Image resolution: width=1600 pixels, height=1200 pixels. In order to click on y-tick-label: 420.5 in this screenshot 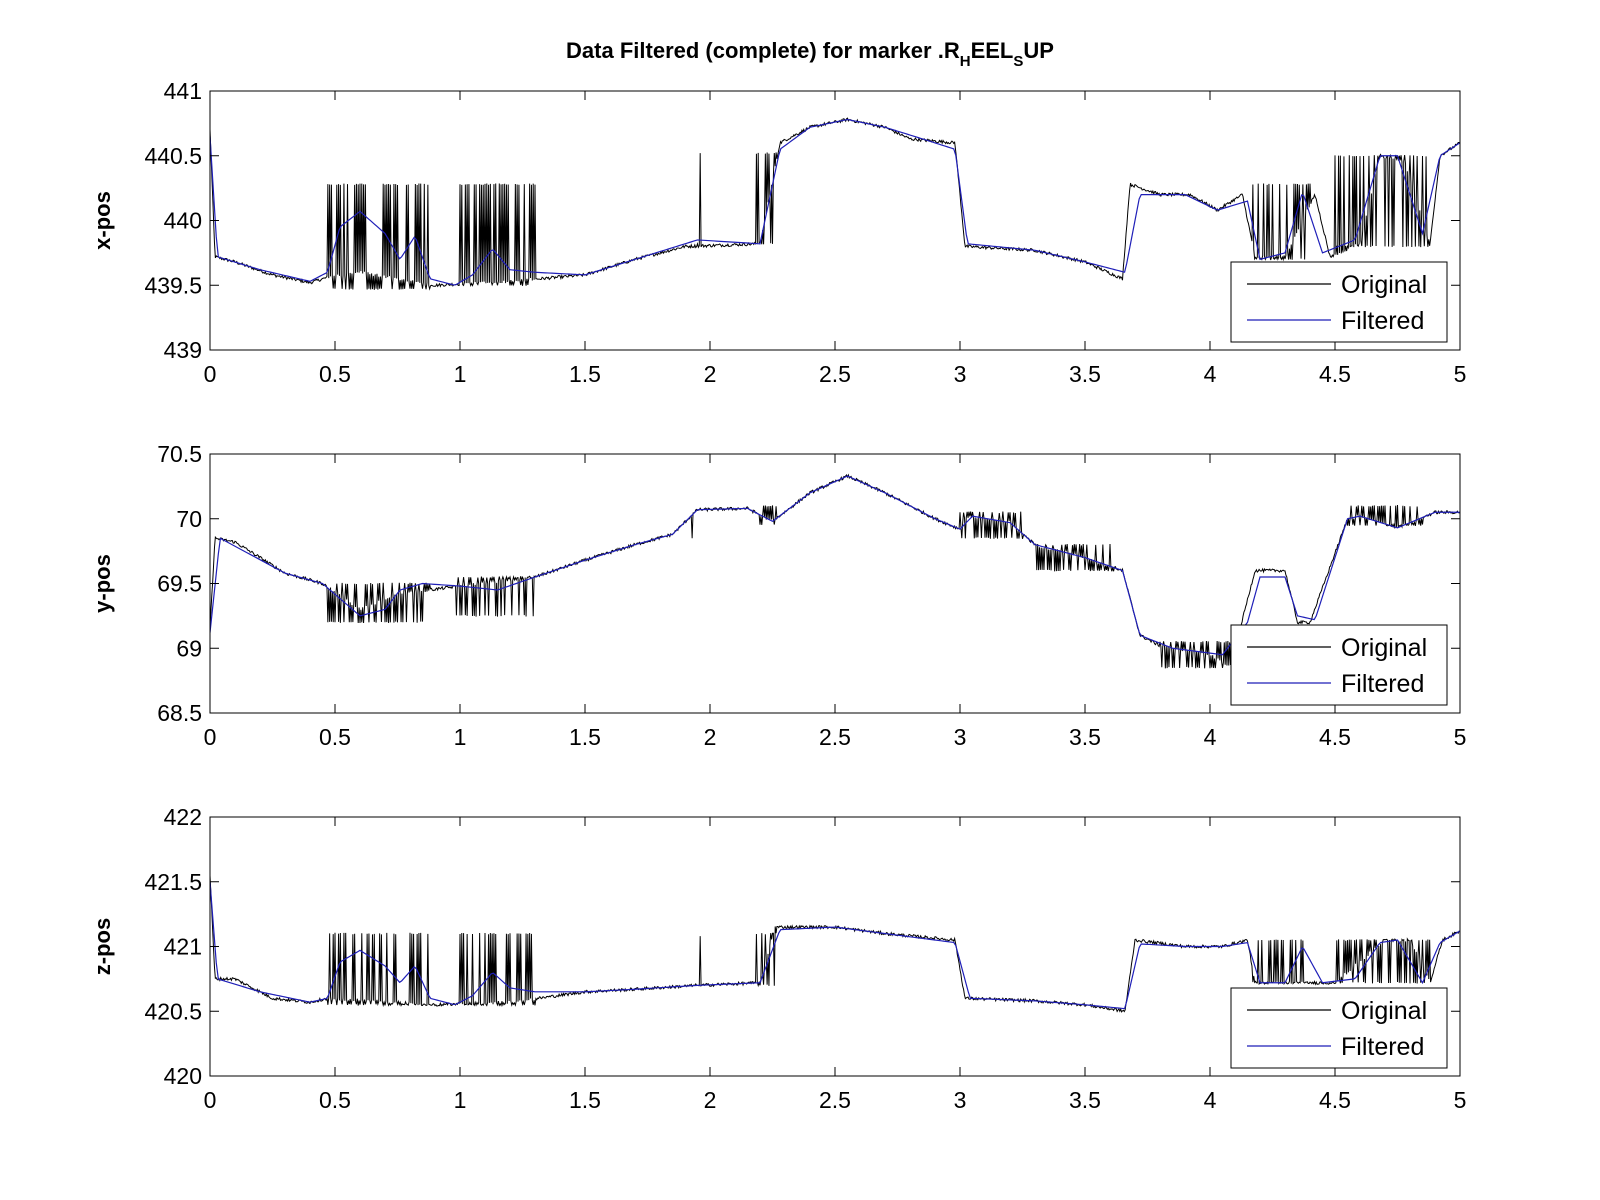, I will do `click(173, 1011)`.